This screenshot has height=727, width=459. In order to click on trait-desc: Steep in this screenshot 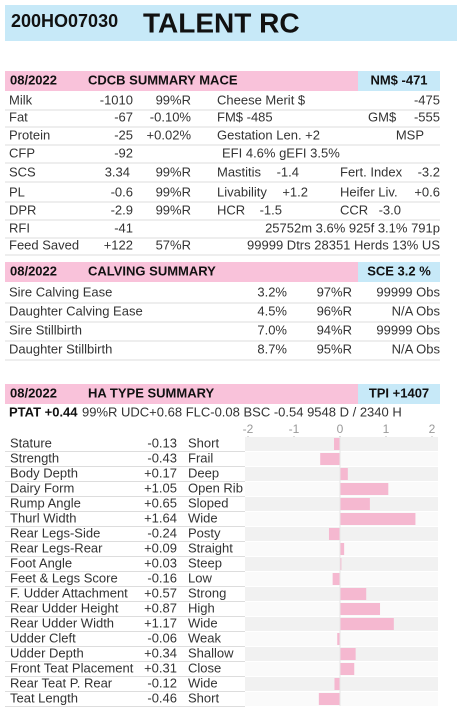, I will do `click(205, 562)`.